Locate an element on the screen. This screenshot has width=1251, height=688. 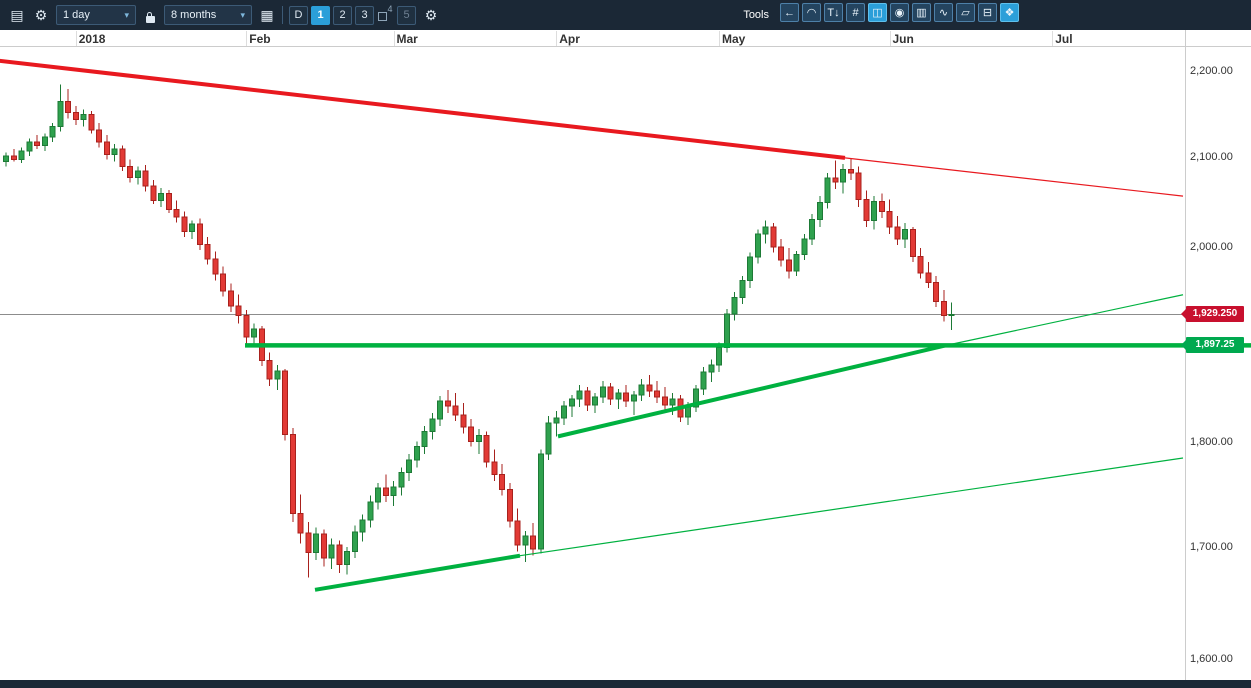
ascending-support-extension is located at coordinates (1064, 320).